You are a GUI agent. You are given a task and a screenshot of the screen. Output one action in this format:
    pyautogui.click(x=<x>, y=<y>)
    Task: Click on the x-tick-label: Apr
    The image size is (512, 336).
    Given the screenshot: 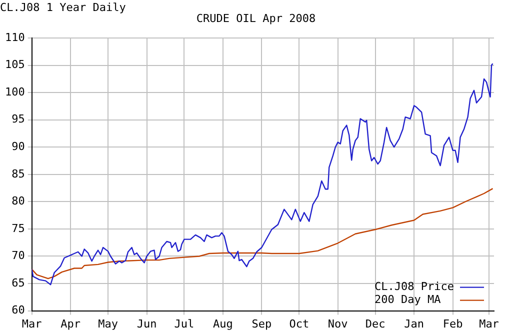 What is the action you would take?
    pyautogui.click(x=70, y=323)
    